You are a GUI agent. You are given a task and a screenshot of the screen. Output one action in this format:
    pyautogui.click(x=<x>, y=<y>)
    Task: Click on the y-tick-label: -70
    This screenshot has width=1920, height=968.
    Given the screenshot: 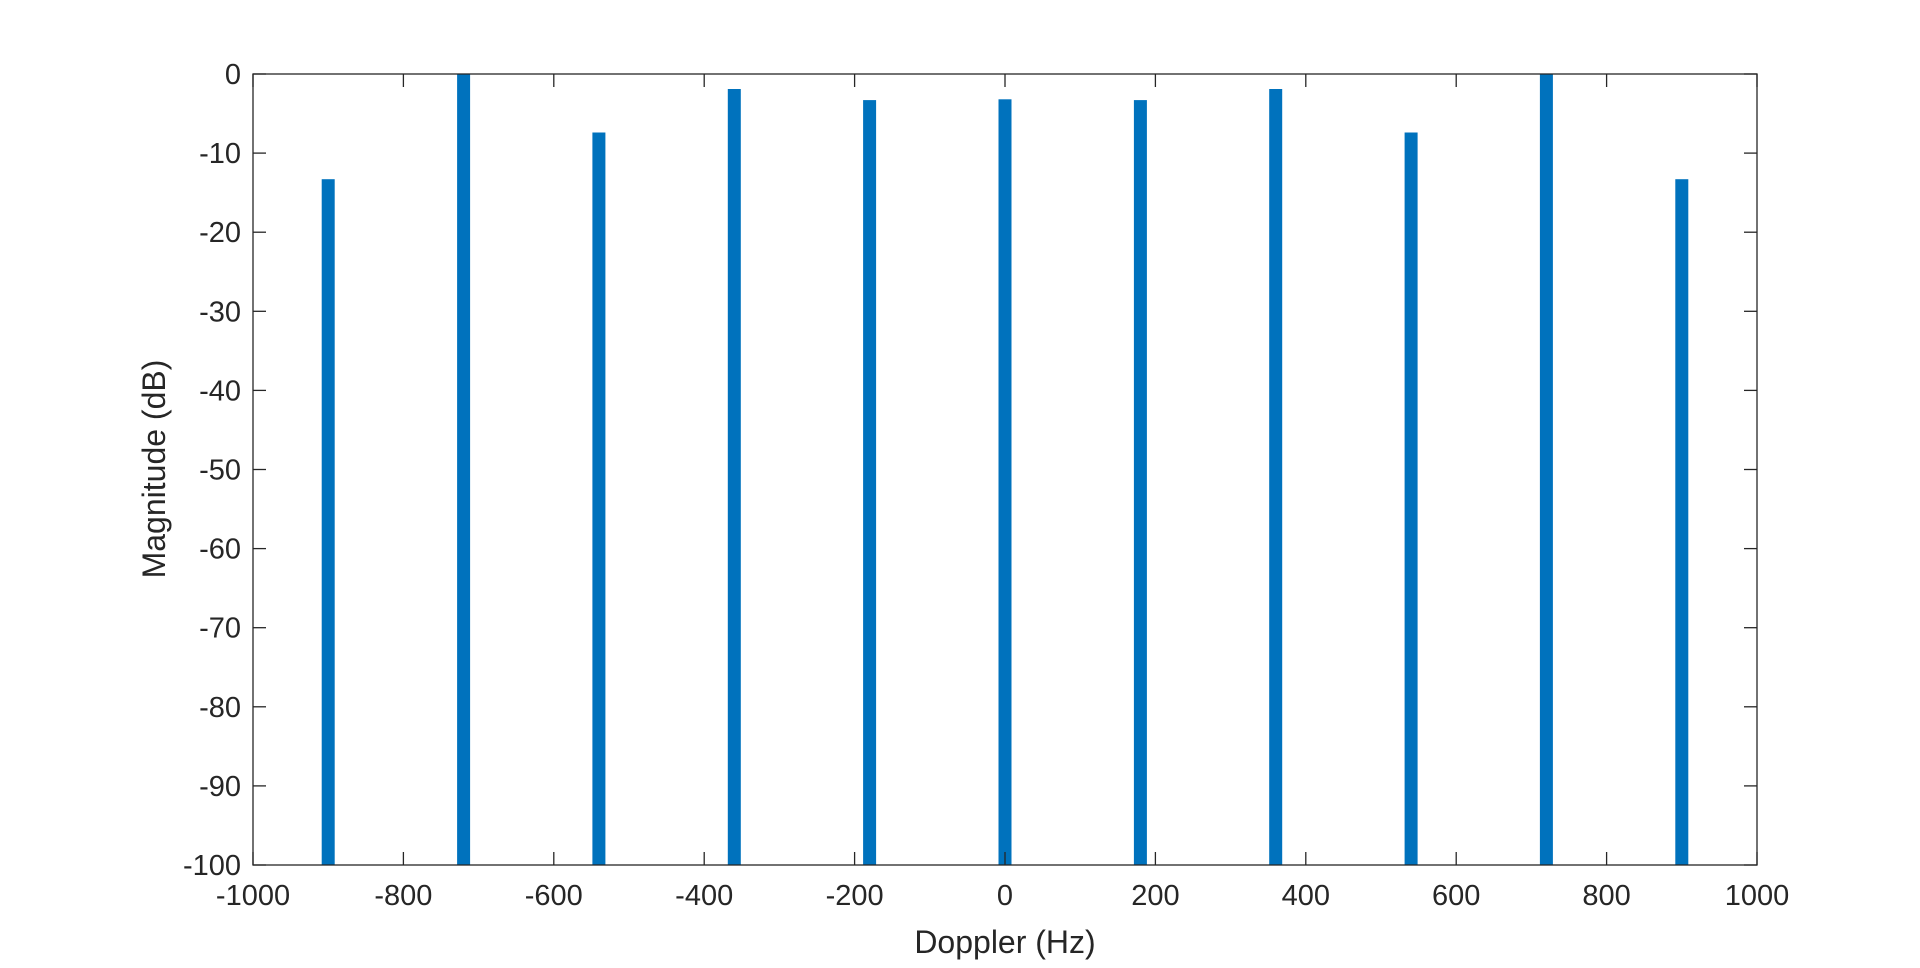 What is the action you would take?
    pyautogui.click(x=220, y=629)
    